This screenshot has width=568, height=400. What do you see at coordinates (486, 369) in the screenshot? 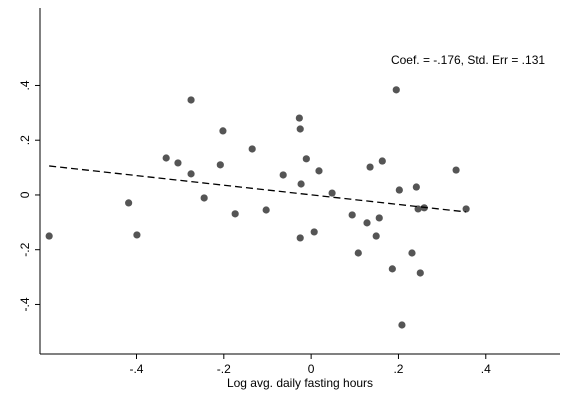
I see `x-tick-label: .4` at bounding box center [486, 369].